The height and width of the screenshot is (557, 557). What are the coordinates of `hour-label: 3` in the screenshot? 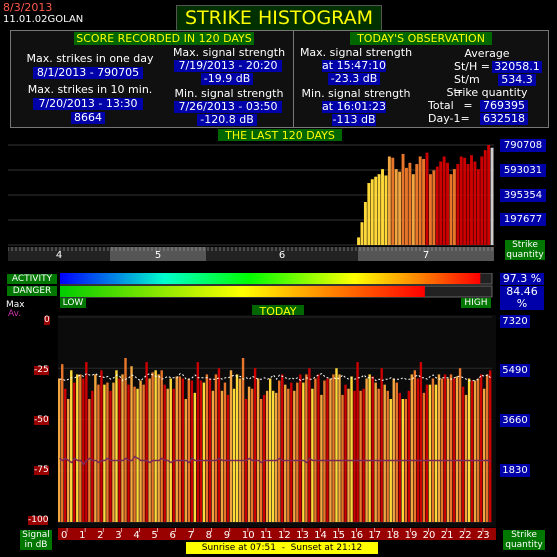 It's located at (118, 535).